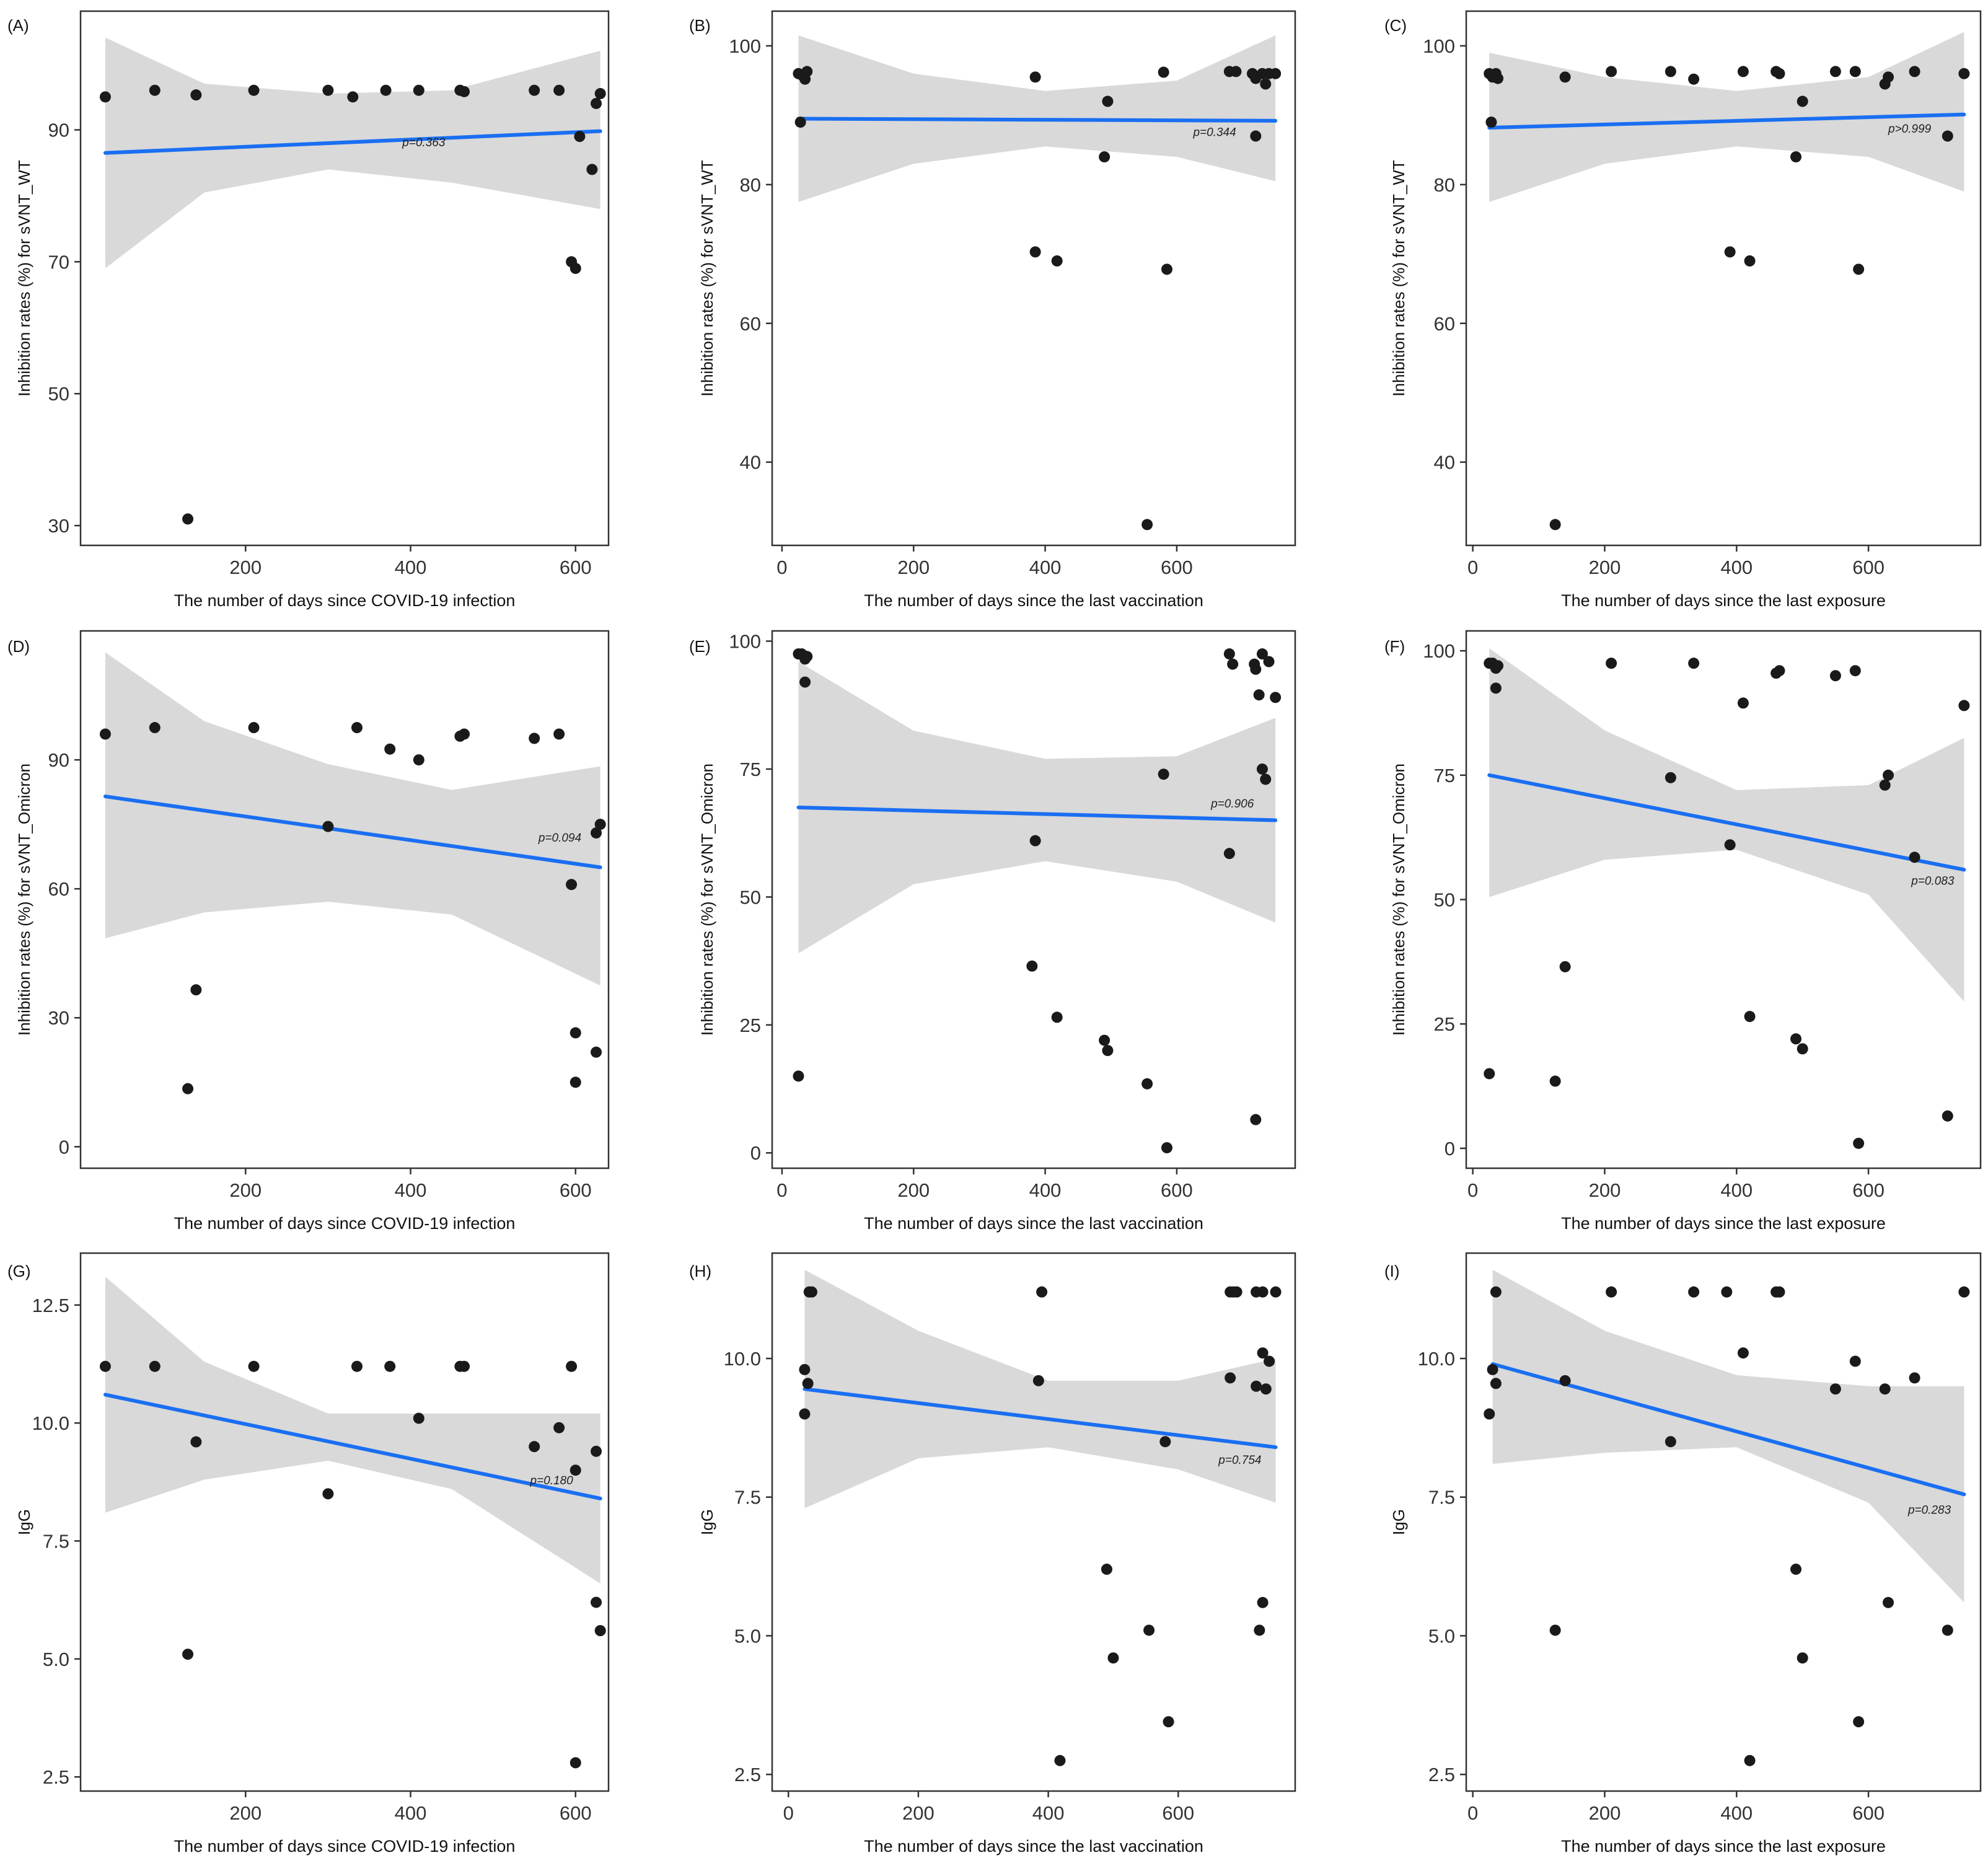 The image size is (1988, 1858). What do you see at coordinates (1395, 25) in the screenshot?
I see `panel-label: (C)` at bounding box center [1395, 25].